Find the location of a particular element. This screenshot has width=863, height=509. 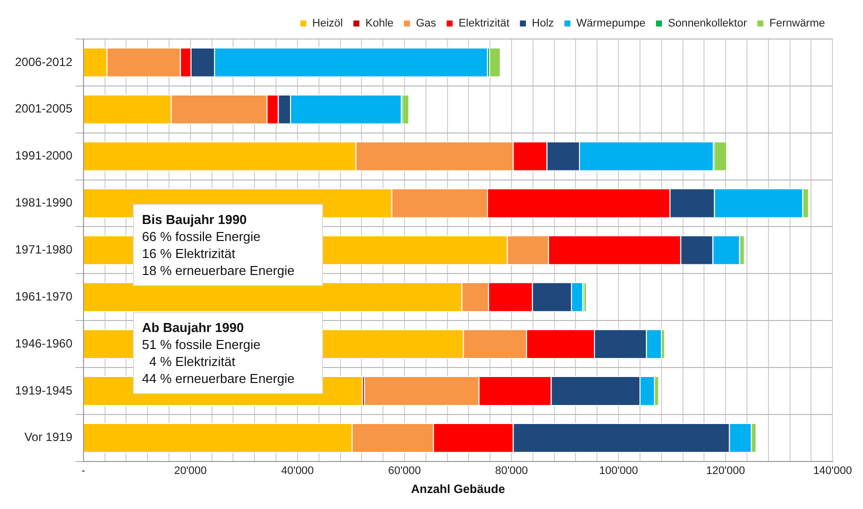

x-axis-title: Anzahl Gebäude is located at coordinates (458, 489).